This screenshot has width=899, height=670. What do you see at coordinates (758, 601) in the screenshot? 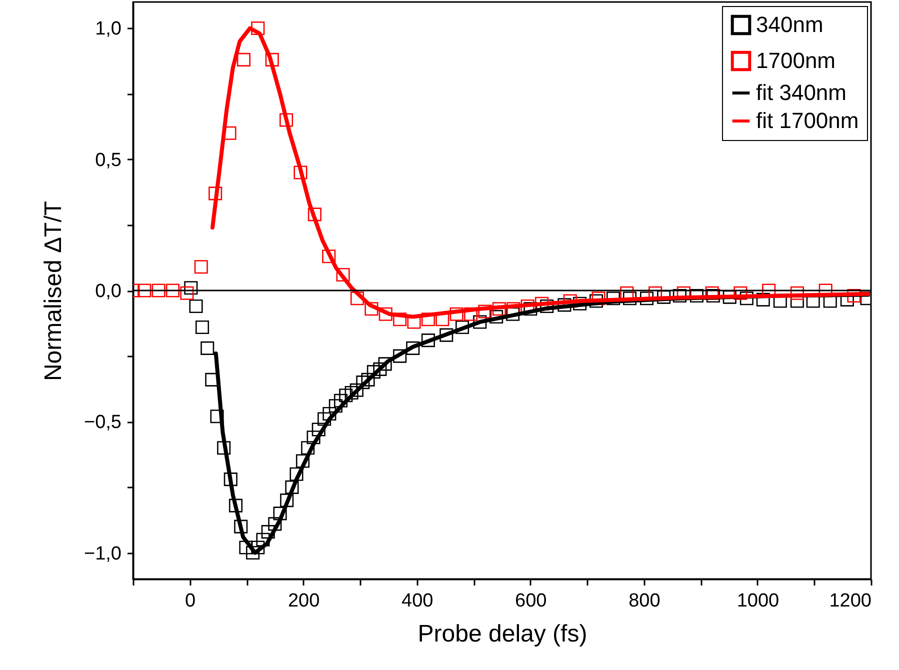
I see `x-tick-label: 1000` at bounding box center [758, 601].